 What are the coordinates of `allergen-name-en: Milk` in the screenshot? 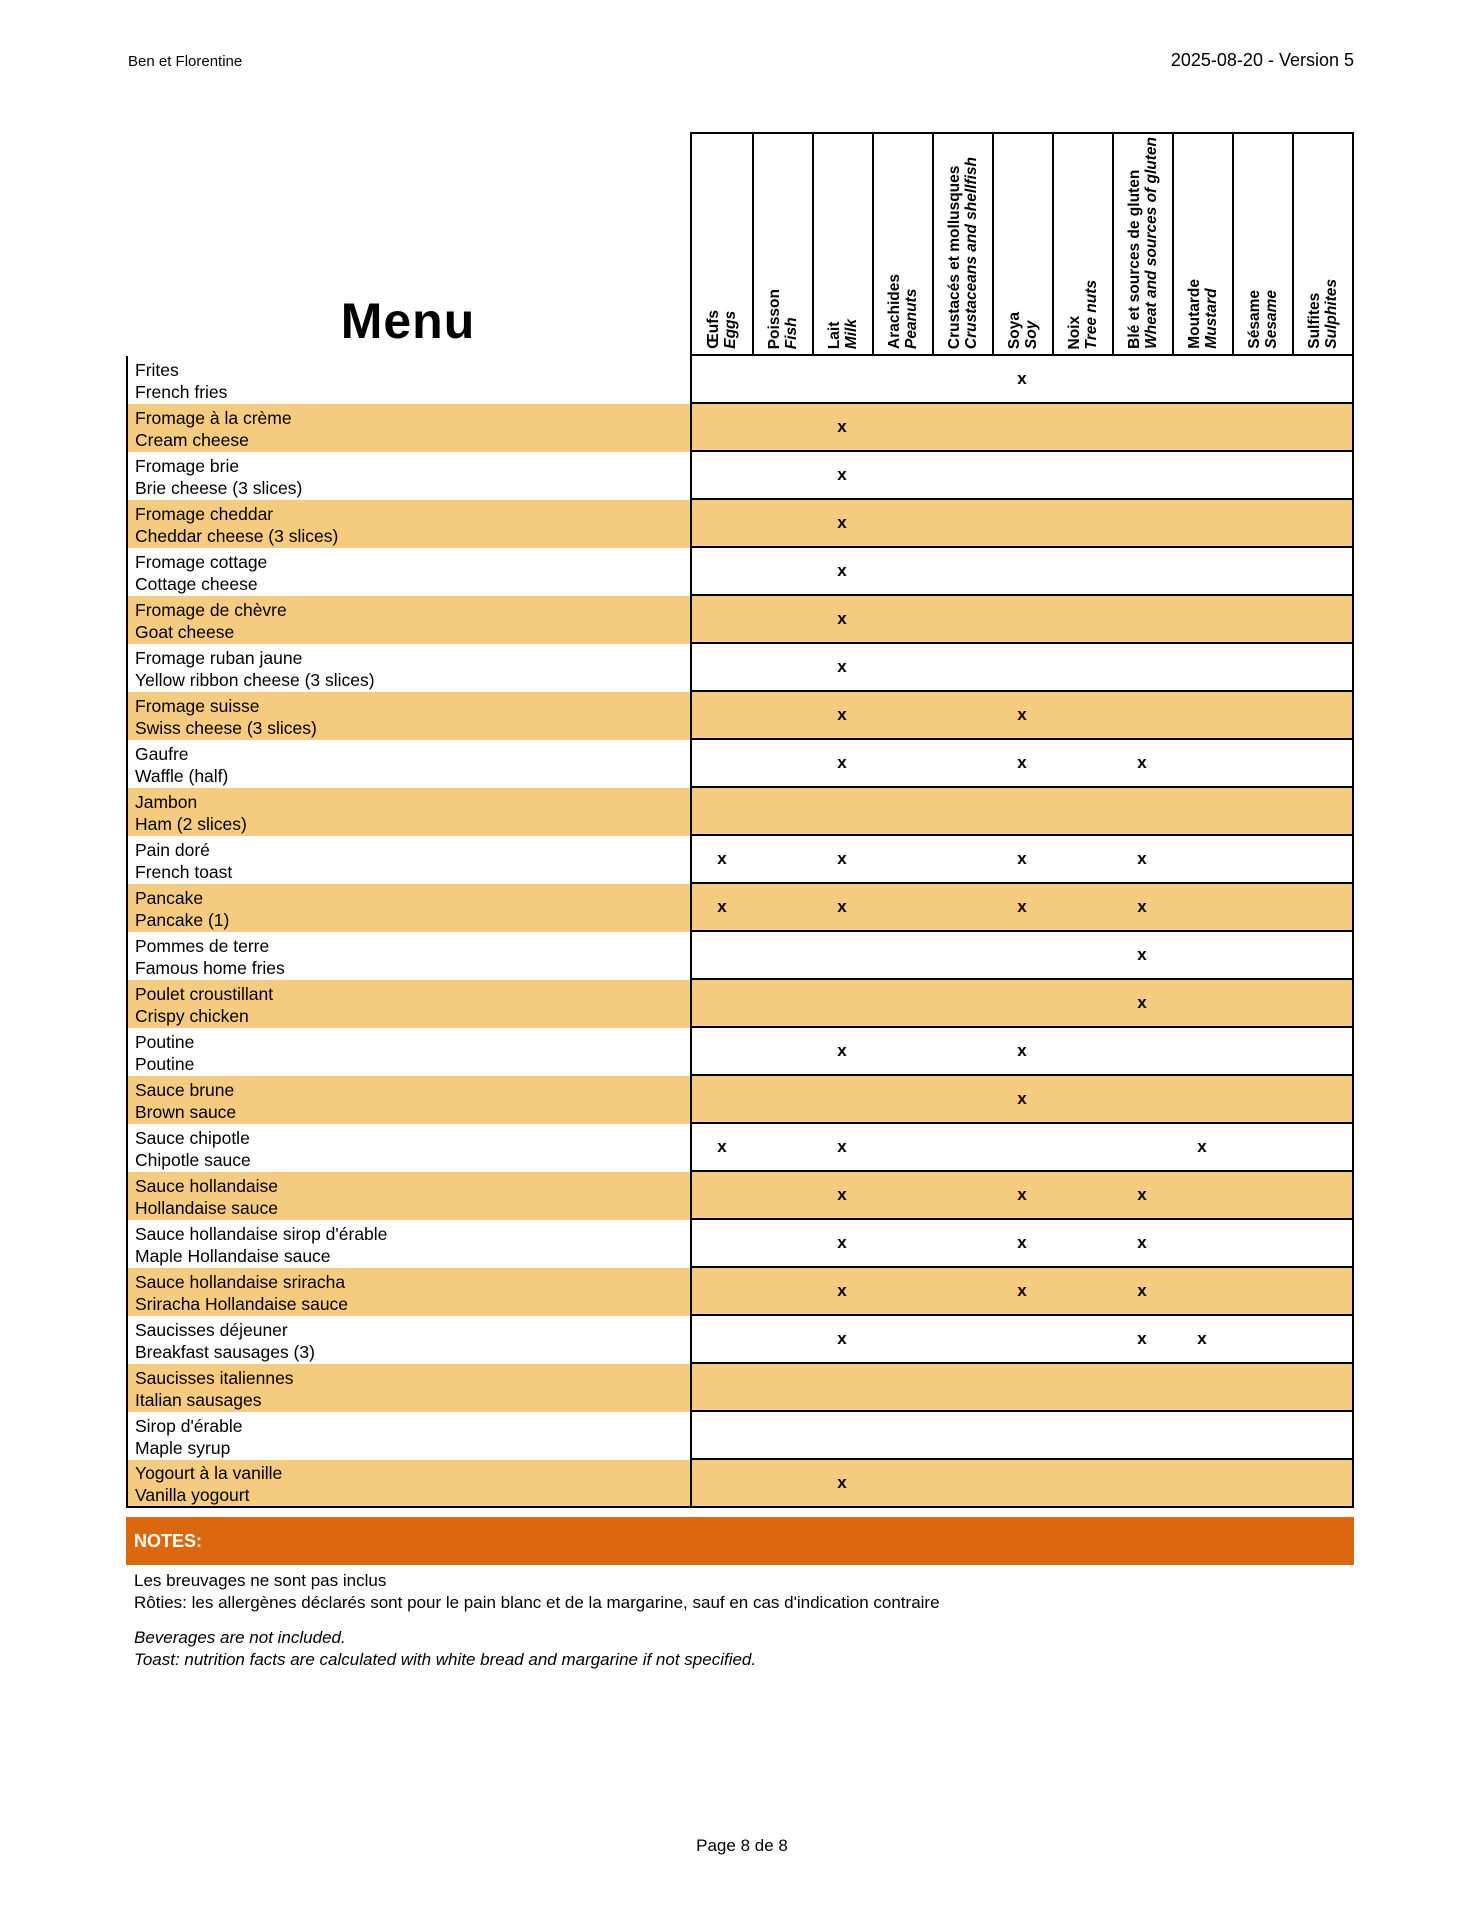 It's located at (851, 333).